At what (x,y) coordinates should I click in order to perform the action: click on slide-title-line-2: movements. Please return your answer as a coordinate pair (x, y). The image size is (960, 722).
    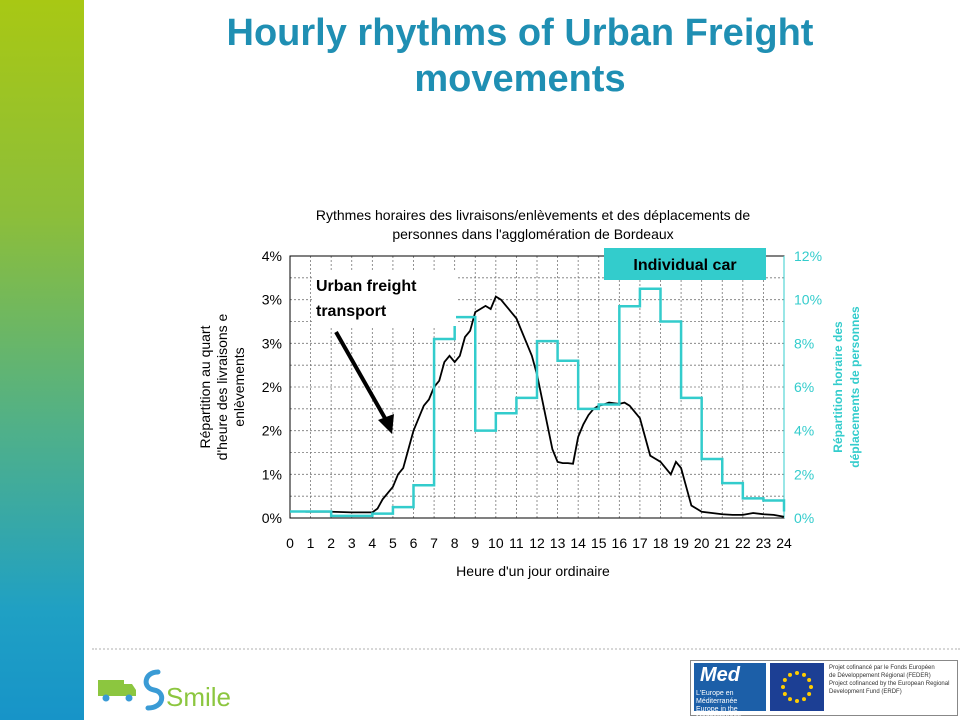
    Looking at the image, I should click on (520, 79).